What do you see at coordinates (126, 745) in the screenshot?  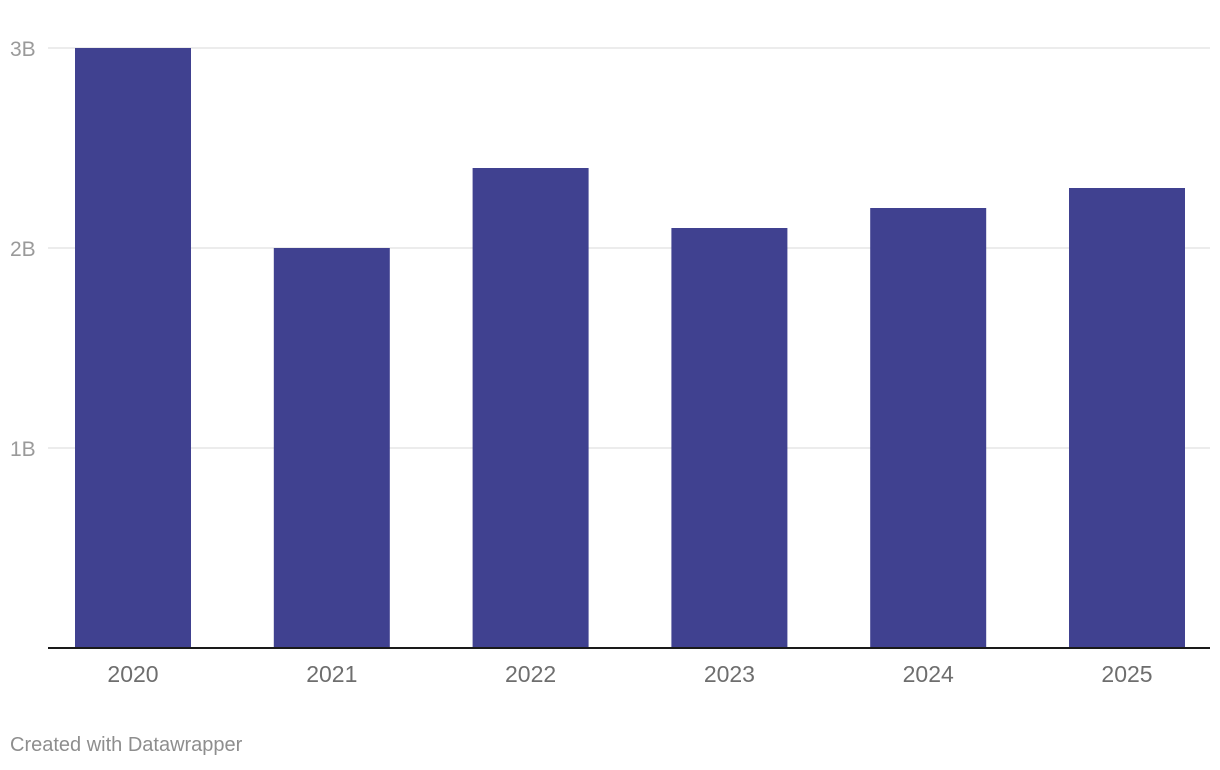 I see `datawrapper-credit: Created with Datawrapper` at bounding box center [126, 745].